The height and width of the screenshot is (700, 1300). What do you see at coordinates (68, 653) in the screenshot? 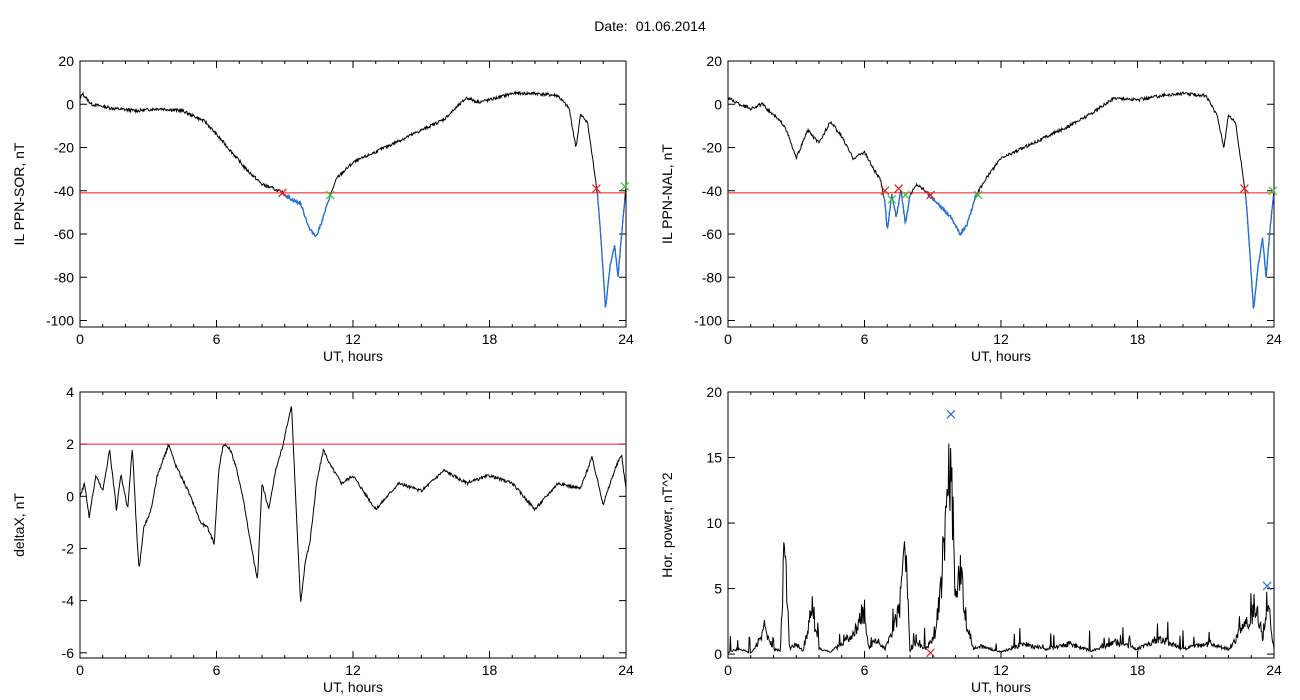
I see `y-tick-label: -6` at bounding box center [68, 653].